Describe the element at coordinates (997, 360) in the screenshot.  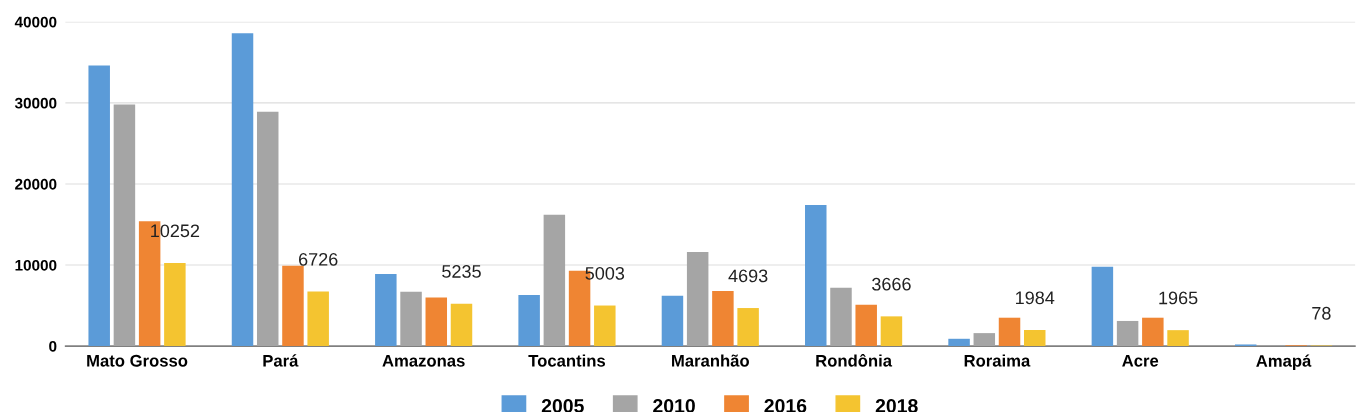
I see `x-tick-label: Roraima` at that location.